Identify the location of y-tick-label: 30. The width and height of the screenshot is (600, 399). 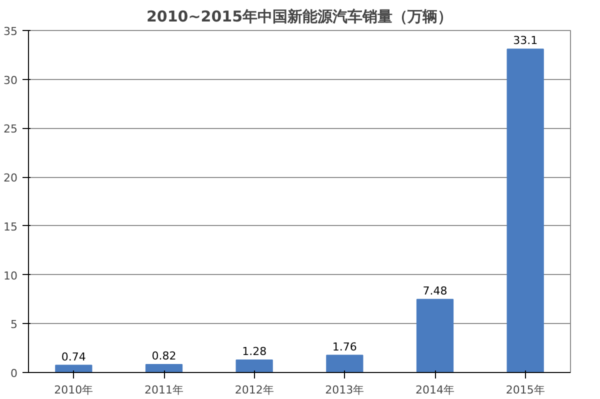
(11, 80).